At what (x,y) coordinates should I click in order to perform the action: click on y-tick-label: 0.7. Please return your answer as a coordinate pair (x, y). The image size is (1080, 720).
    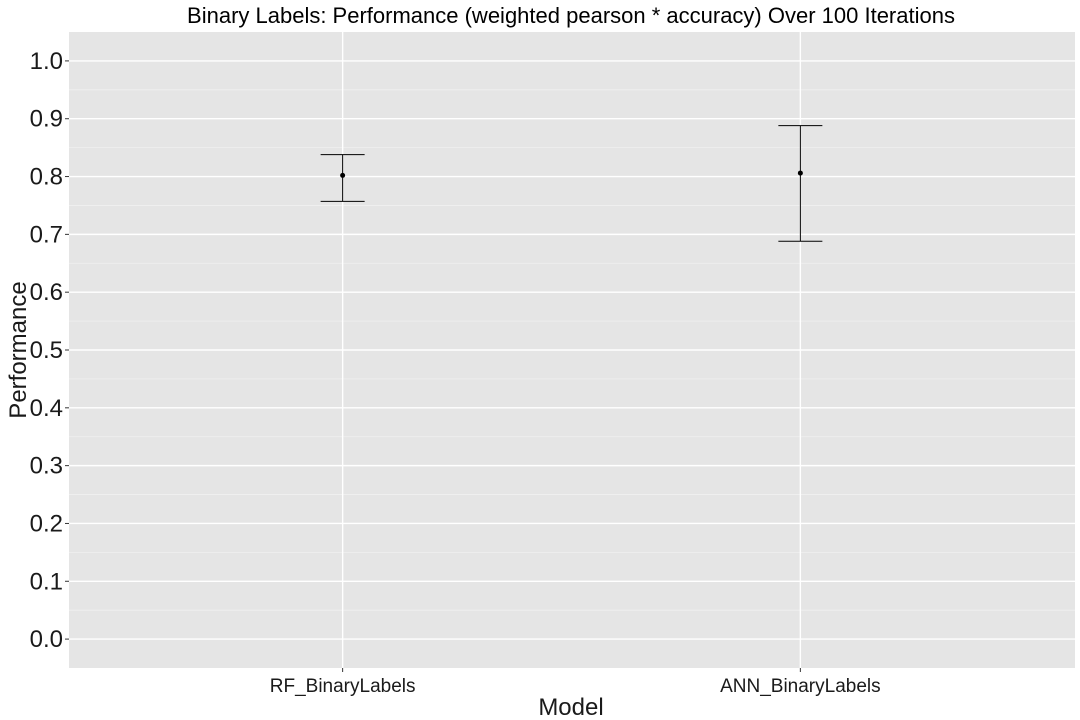
    Looking at the image, I should click on (46, 234).